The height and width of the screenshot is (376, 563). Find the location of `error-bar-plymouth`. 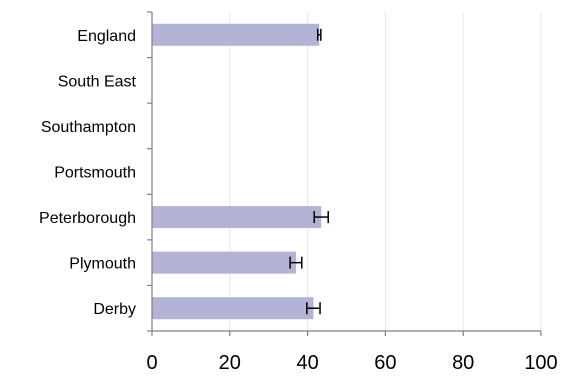

error-bar-plymouth is located at coordinates (296, 262).